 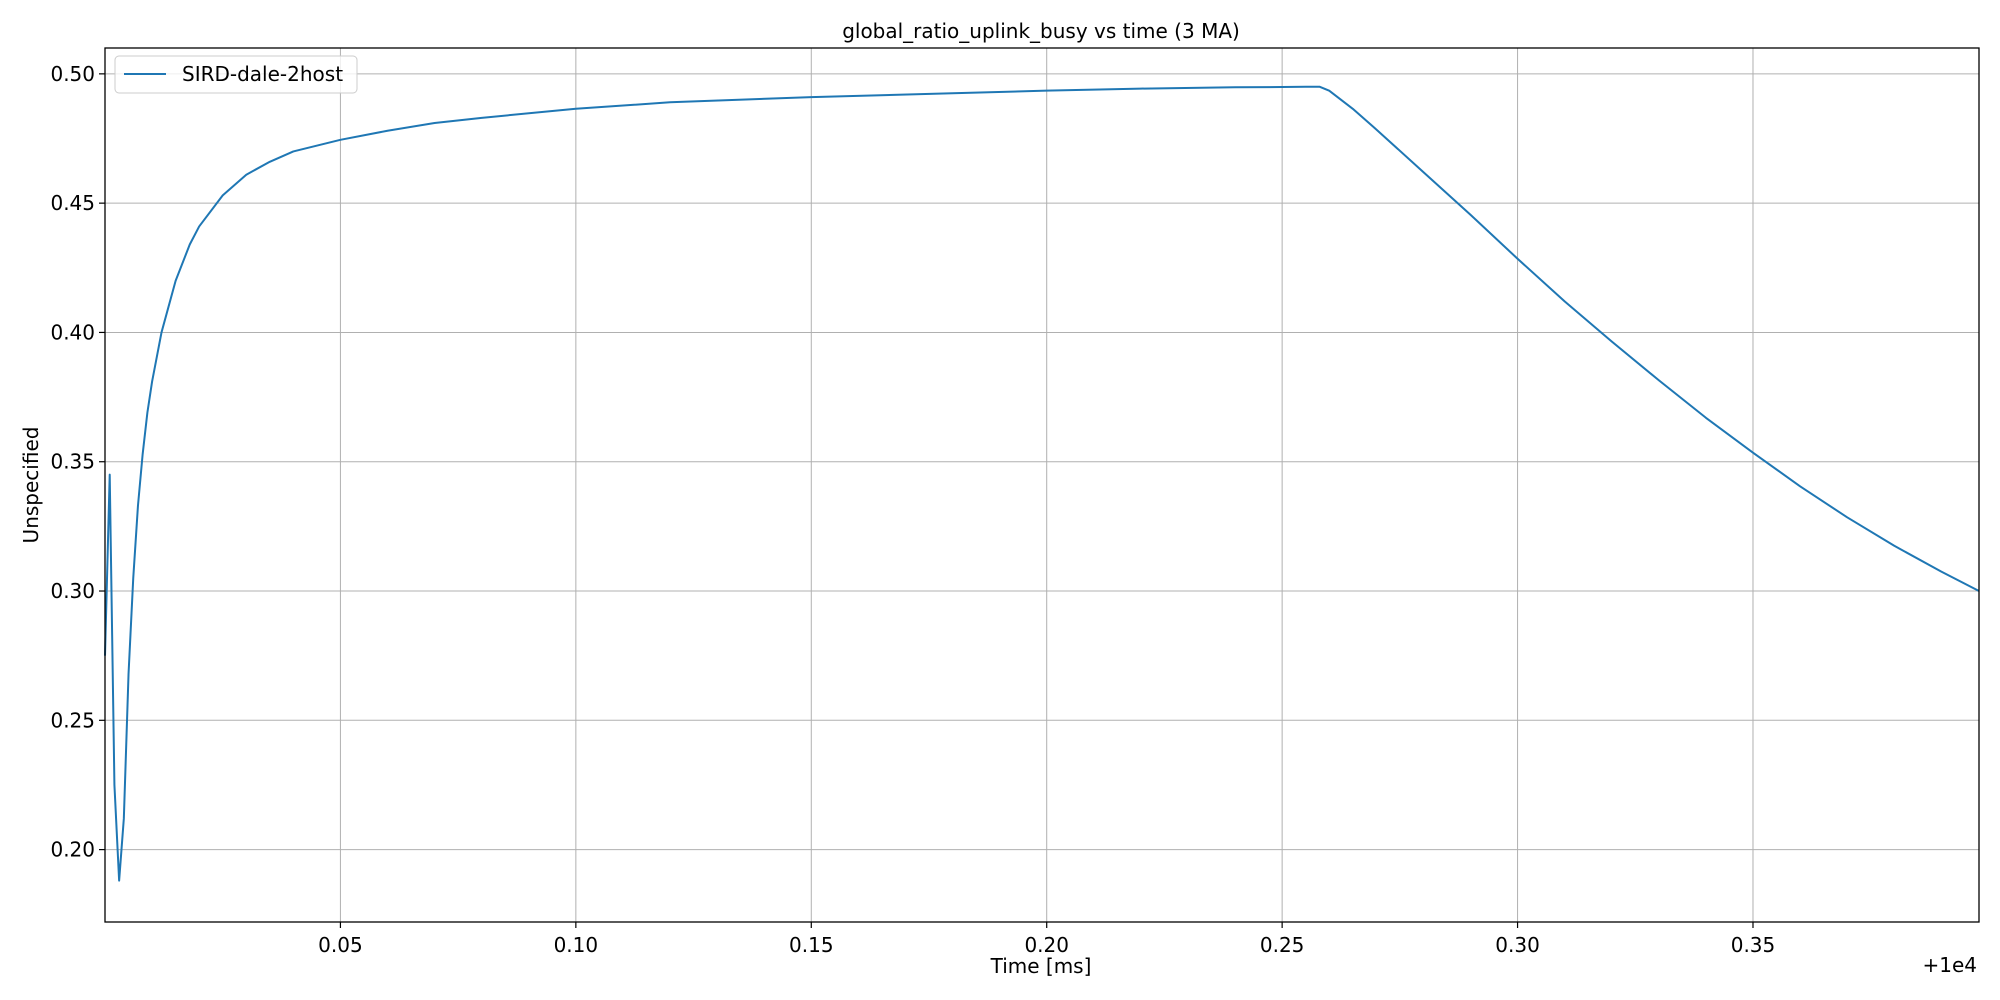 I want to click on x-axis-ticks: 0.05 0.10 0.15 0.20 0.25 0.30 0.35, so click(x=1046, y=939).